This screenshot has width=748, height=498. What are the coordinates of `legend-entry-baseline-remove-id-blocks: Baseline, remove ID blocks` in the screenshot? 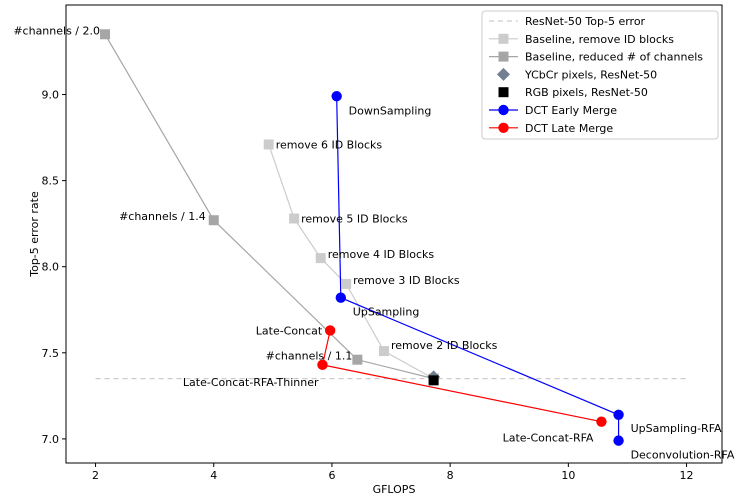 It's located at (599, 39).